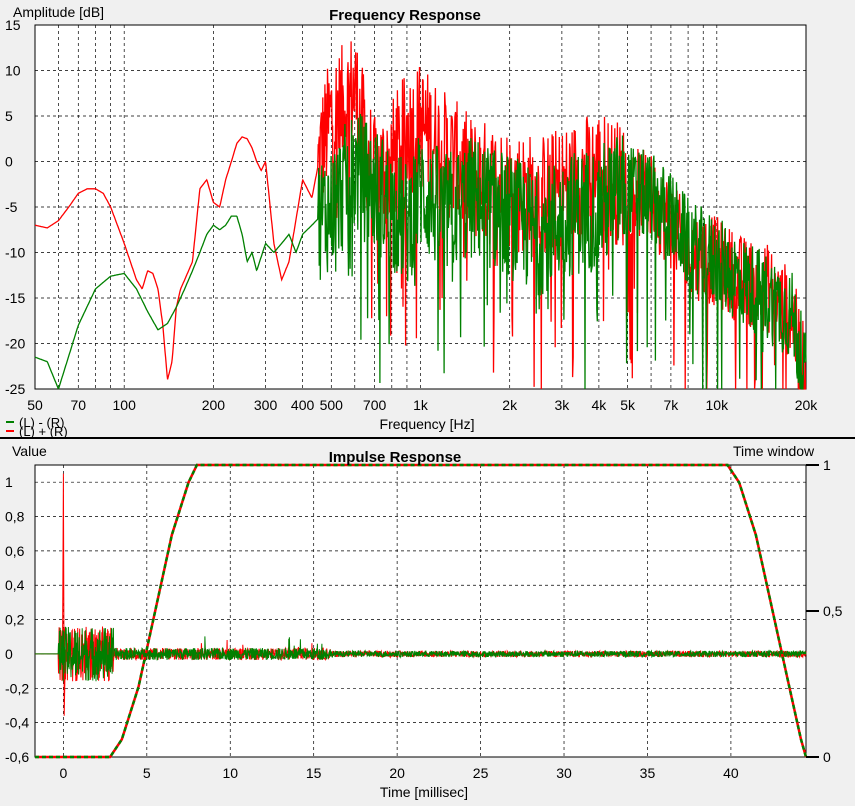 This screenshot has height=806, width=855. What do you see at coordinates (9, 654) in the screenshot?
I see `impulse-y-tick-label: 0` at bounding box center [9, 654].